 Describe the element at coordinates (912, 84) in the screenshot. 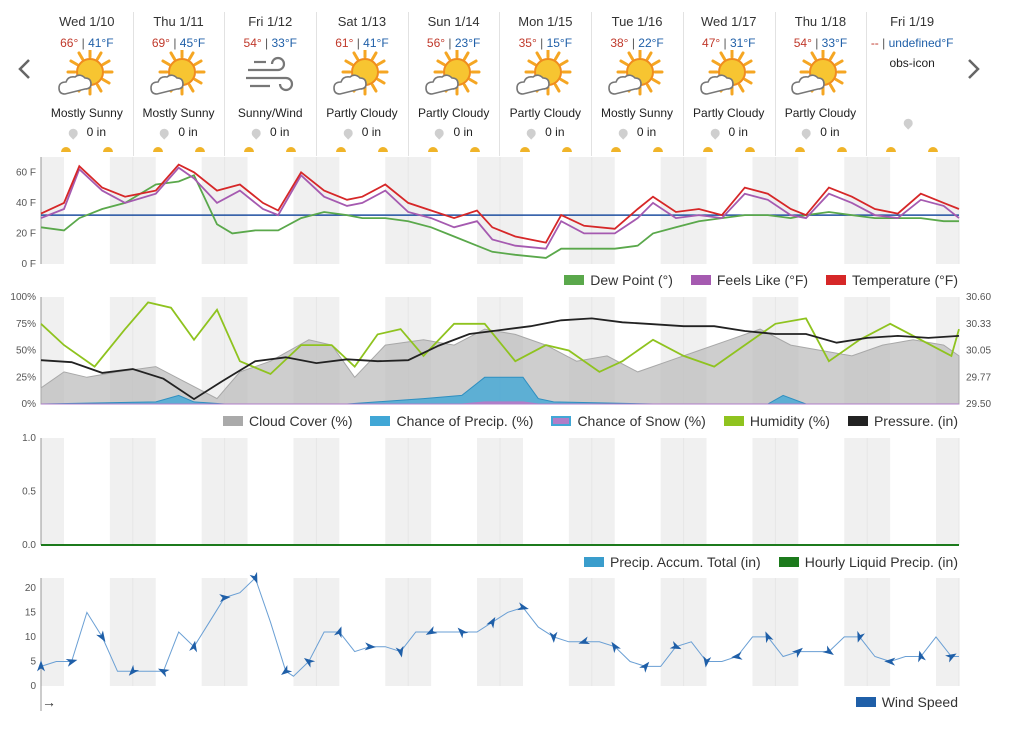

I see `forecast-day: Fri 1/19 -- | undefined°F obs-icon` at that location.